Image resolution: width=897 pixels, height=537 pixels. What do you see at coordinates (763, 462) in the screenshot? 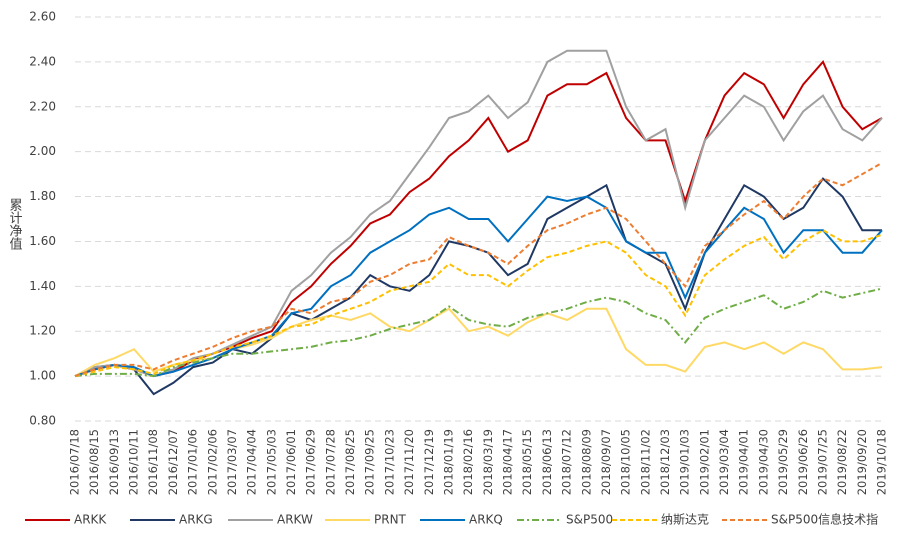
I see `x-tick-label: 2019/04/30` at bounding box center [763, 462].